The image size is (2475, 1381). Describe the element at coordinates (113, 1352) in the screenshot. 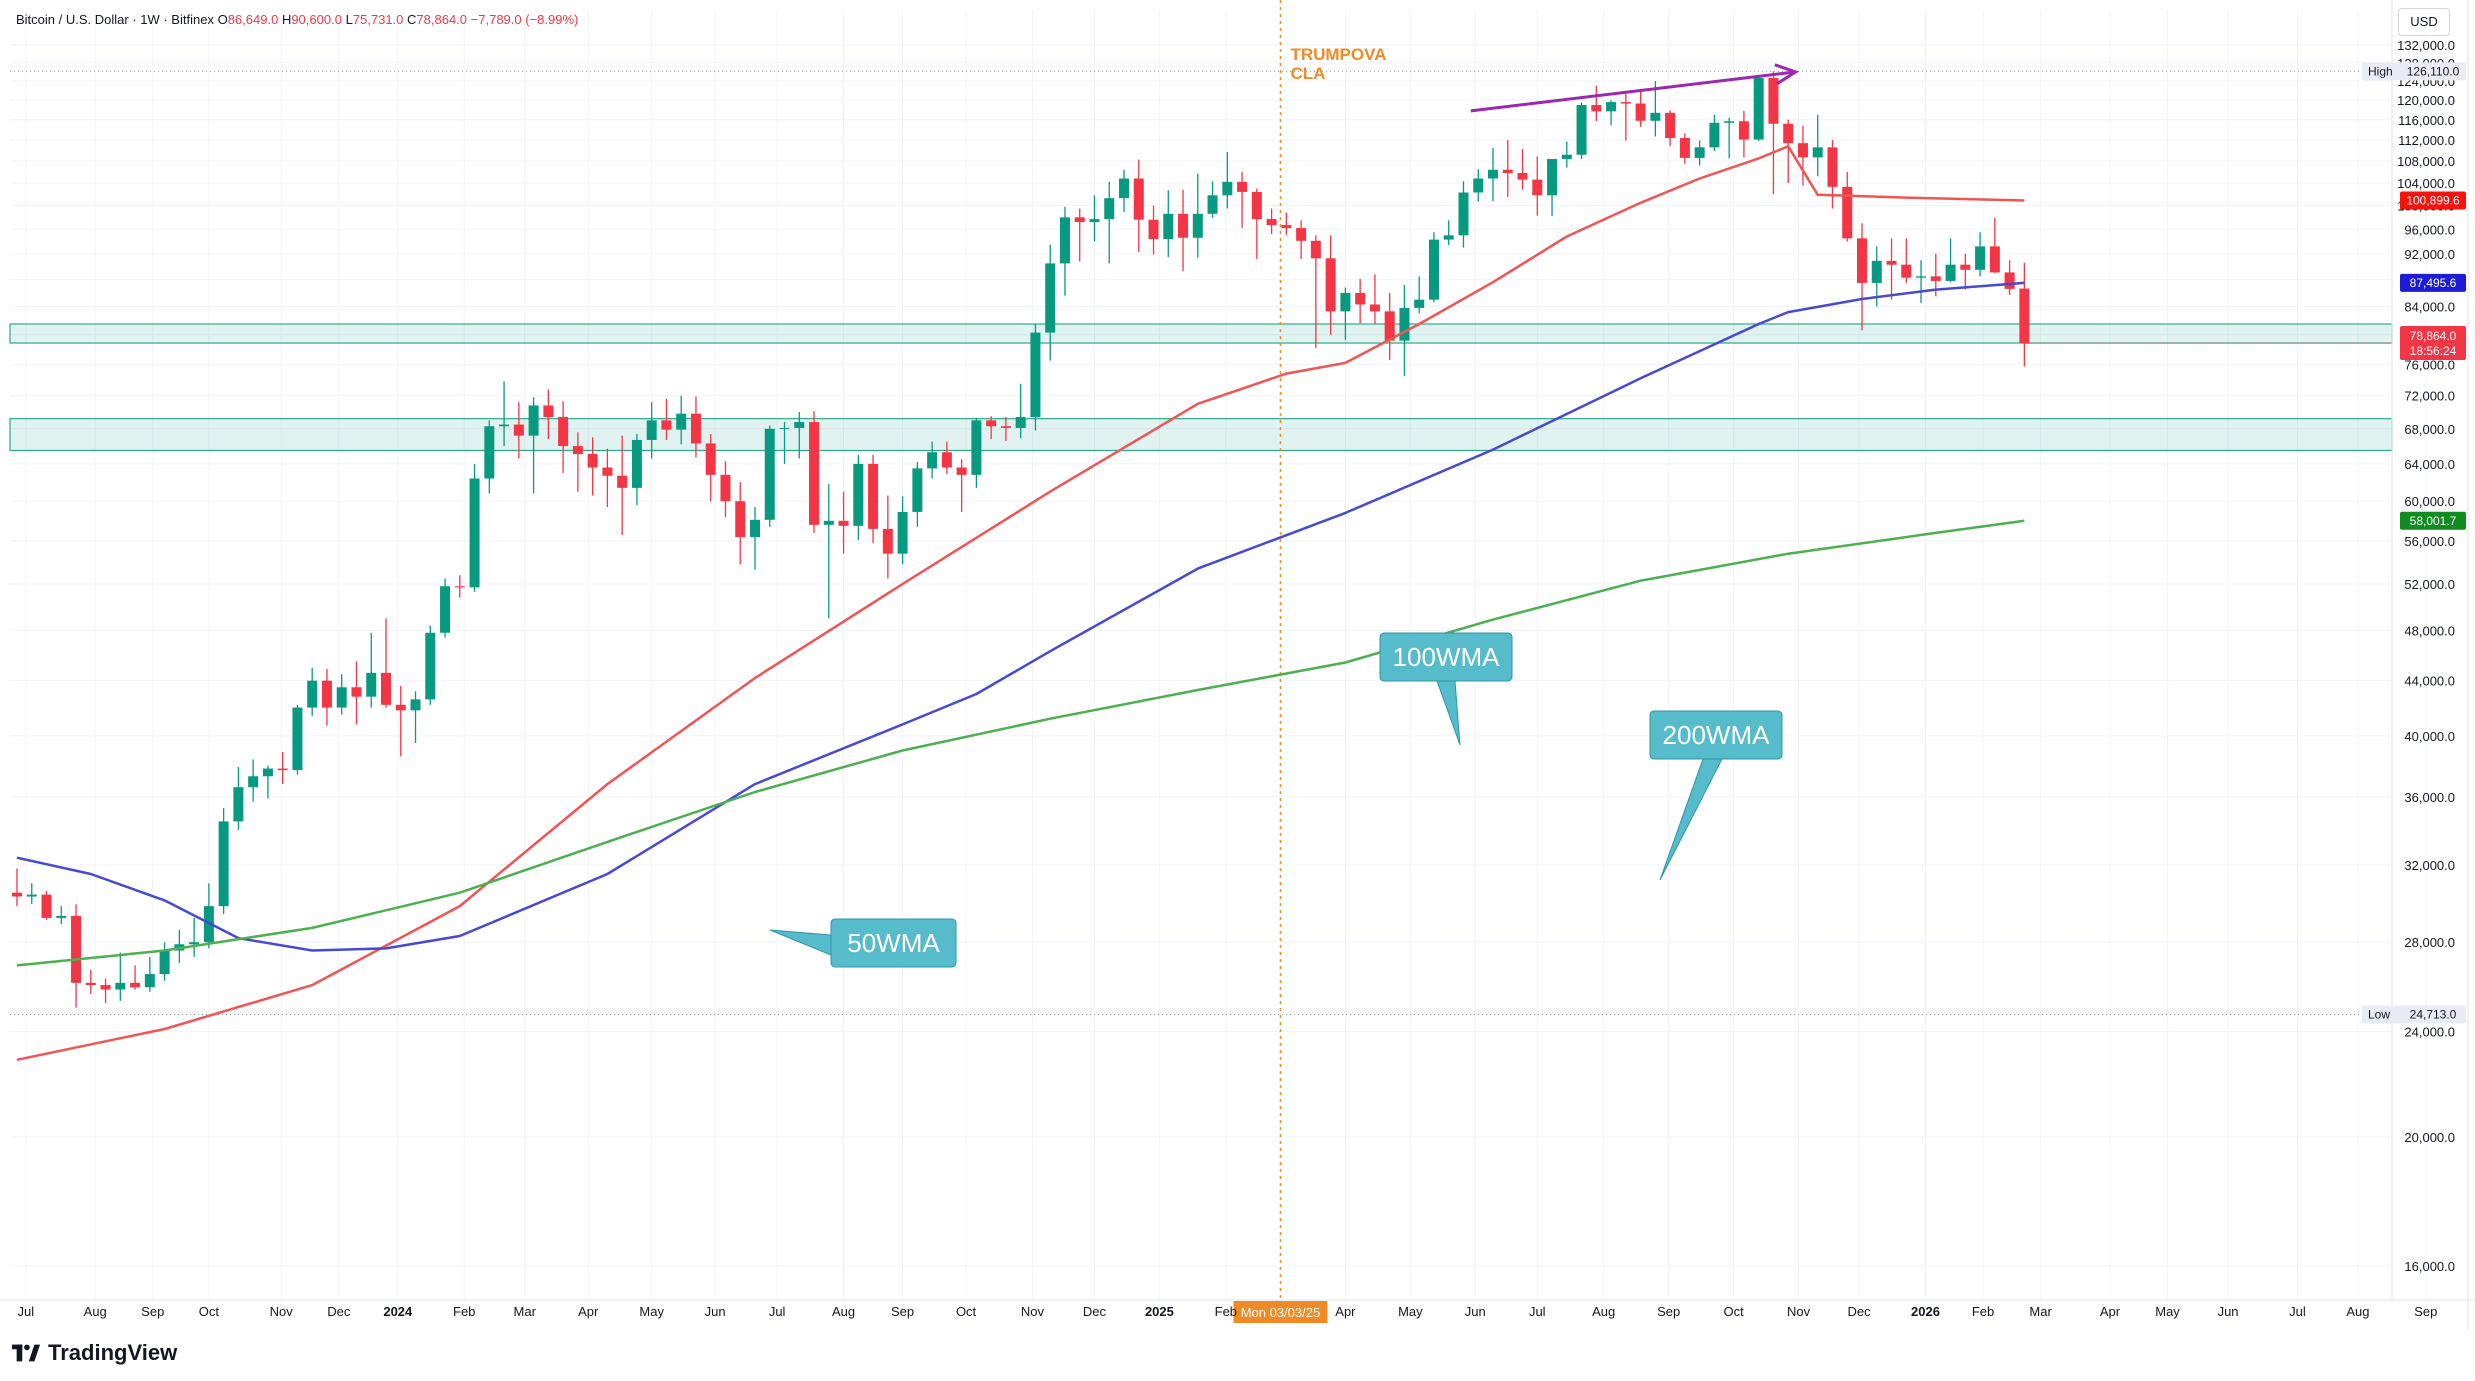

I see `logo-text: TradingView` at that location.